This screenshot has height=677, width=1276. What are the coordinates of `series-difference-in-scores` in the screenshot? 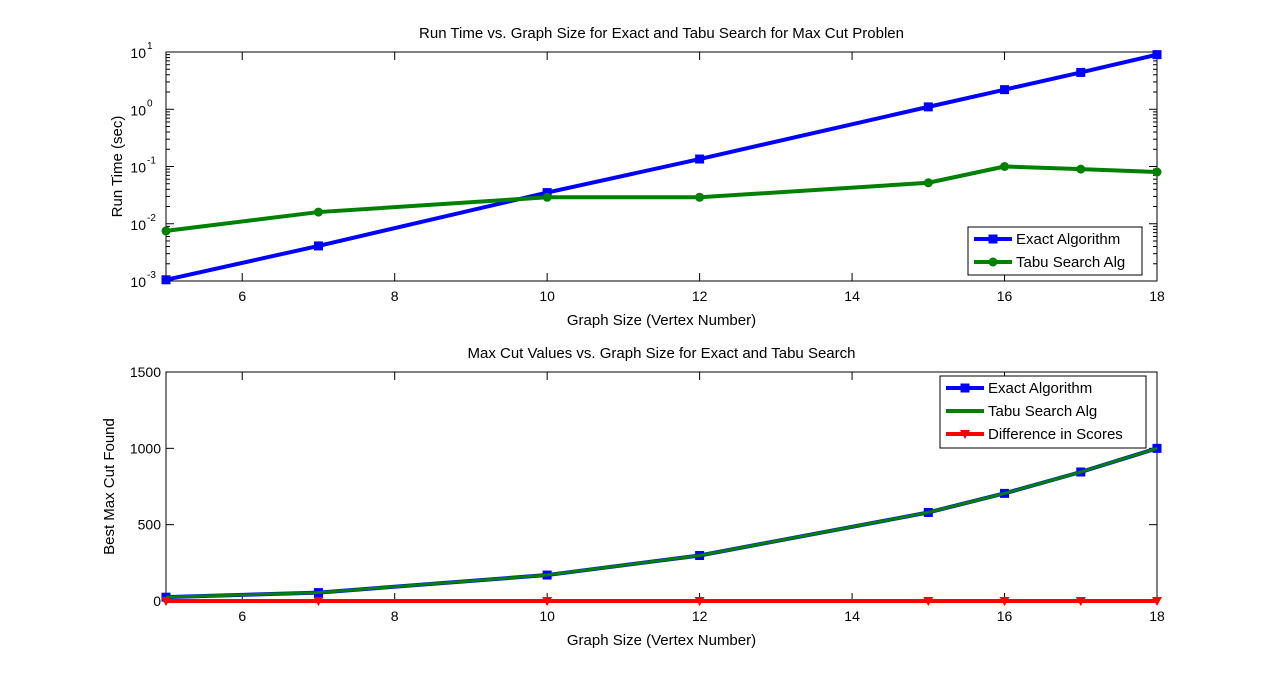 It's located at (661, 601).